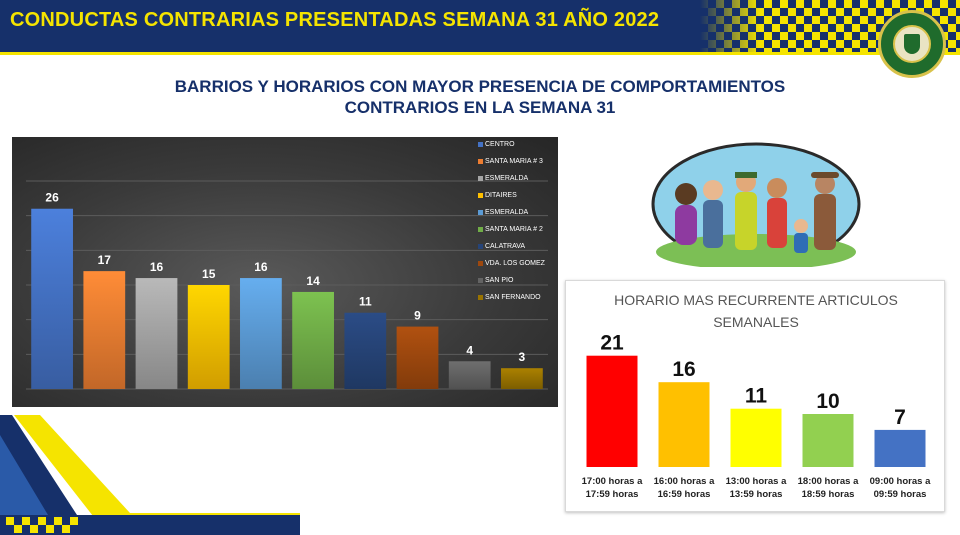  I want to click on legend-item: SAN FERNANDO, so click(509, 300).